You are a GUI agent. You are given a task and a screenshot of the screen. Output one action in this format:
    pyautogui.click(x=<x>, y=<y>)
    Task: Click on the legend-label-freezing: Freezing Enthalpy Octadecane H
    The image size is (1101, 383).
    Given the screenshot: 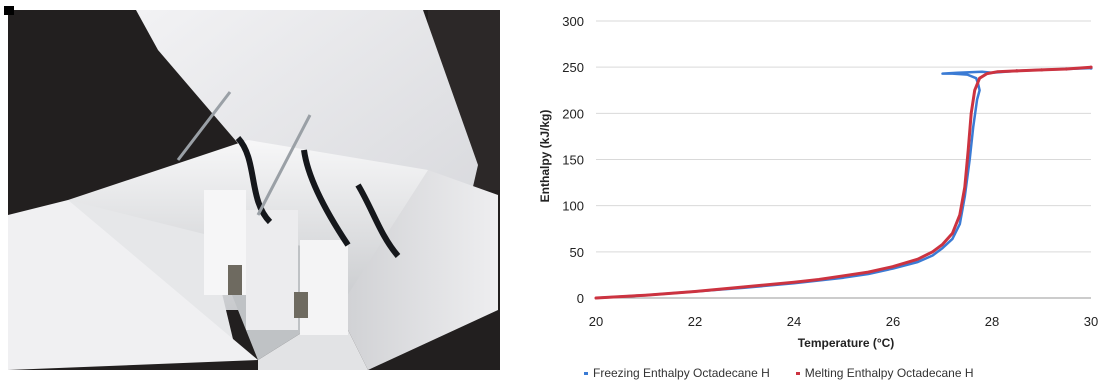 What is the action you would take?
    pyautogui.click(x=681, y=373)
    